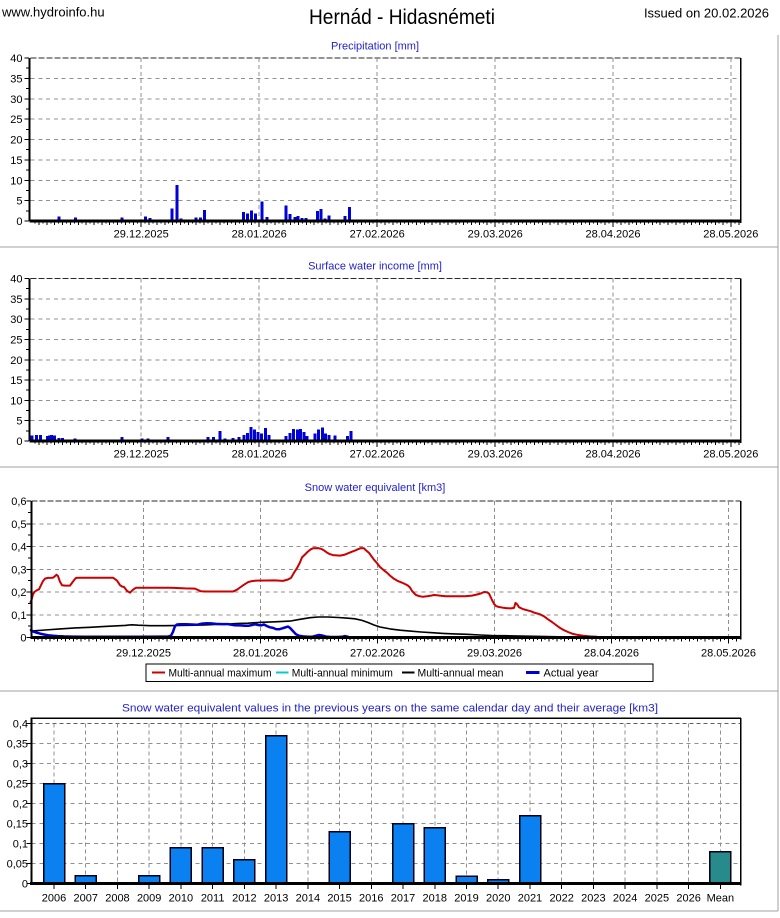 The height and width of the screenshot is (918, 780). Describe the element at coordinates (571, 674) in the screenshot. I see `svg-text: Actual year` at that location.